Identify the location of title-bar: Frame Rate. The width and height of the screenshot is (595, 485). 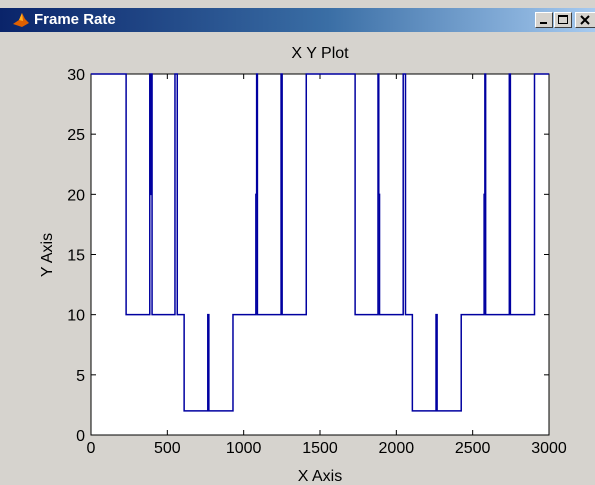
(297, 20).